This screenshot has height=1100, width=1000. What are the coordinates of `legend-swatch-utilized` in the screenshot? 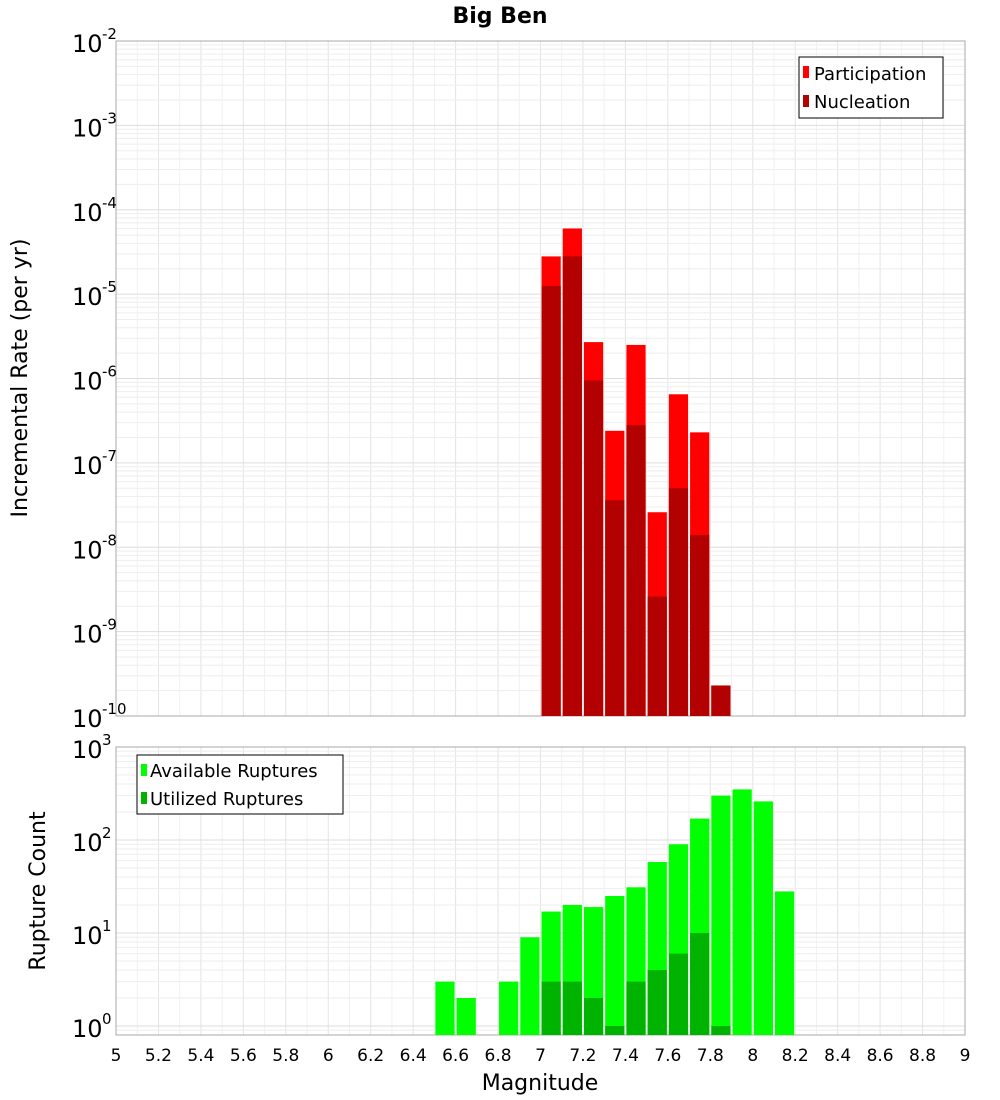 It's located at (144, 798).